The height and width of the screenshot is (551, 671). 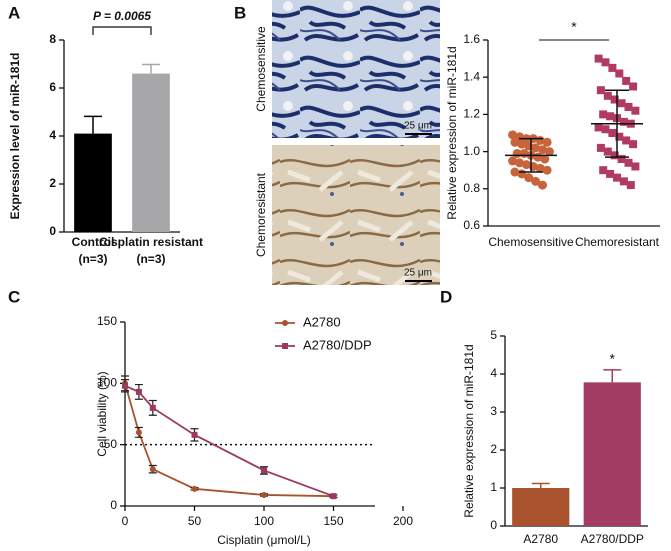 What do you see at coordinates (333, 521) in the screenshot?
I see `x-tick-label: 150` at bounding box center [333, 521].